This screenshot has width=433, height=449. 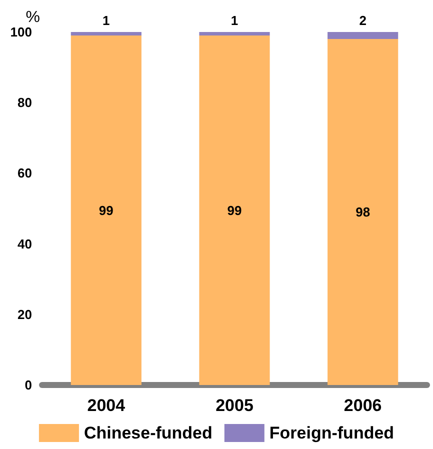 I want to click on legend-label: Chinese-funded, so click(x=148, y=433).